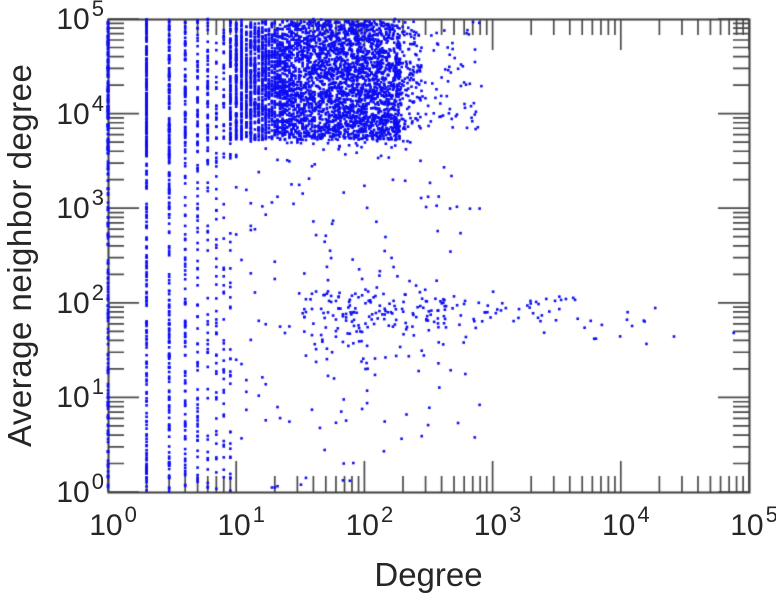  What do you see at coordinates (428, 574) in the screenshot?
I see `x-axis-title: Degree` at bounding box center [428, 574].